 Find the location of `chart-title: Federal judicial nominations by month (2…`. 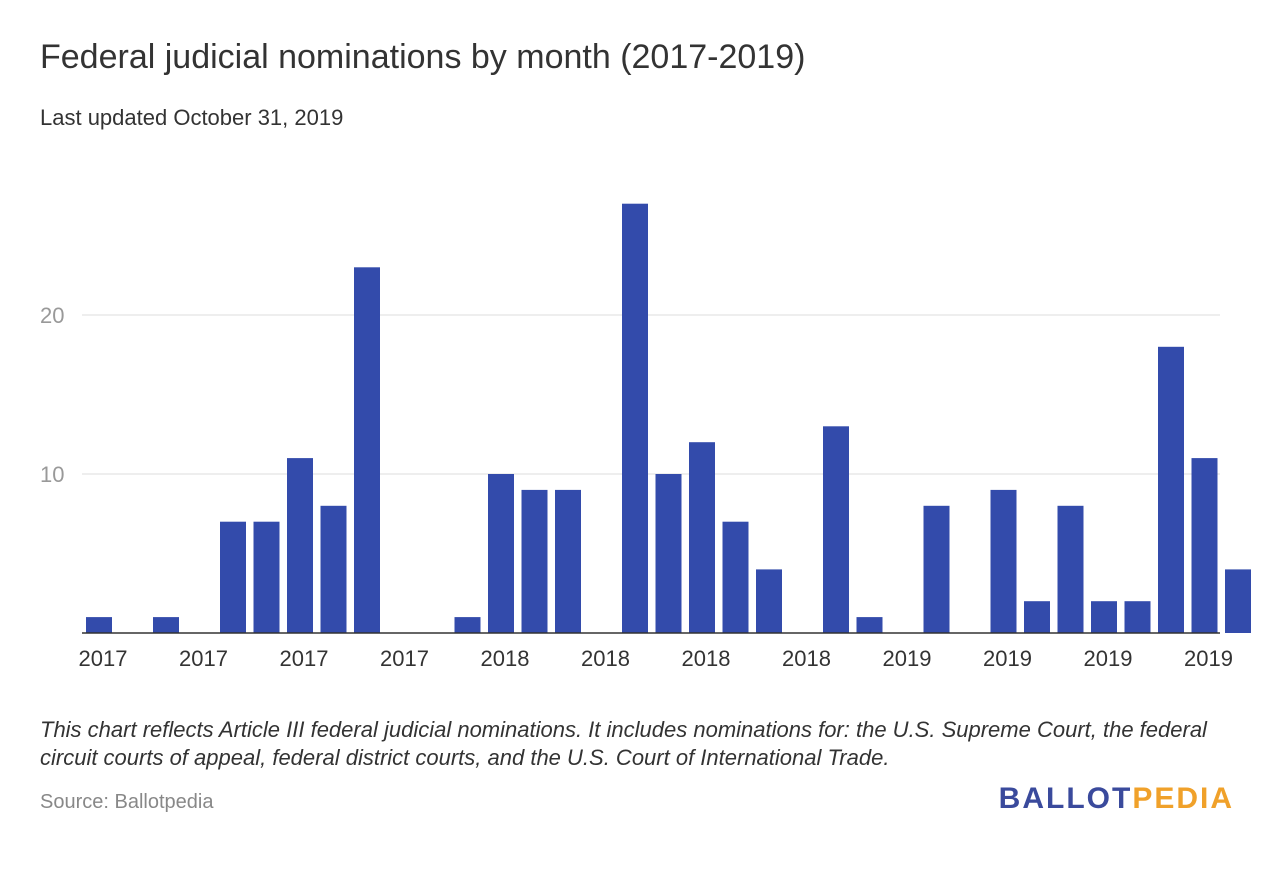

chart-title: Federal judicial nominations by month (2… is located at coordinates (423, 57).